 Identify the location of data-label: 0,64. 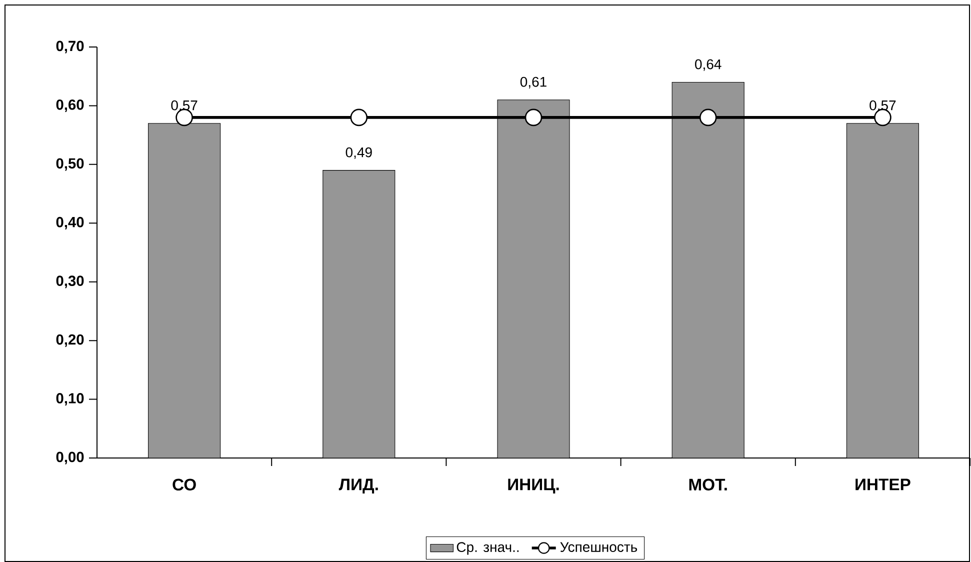
(708, 65).